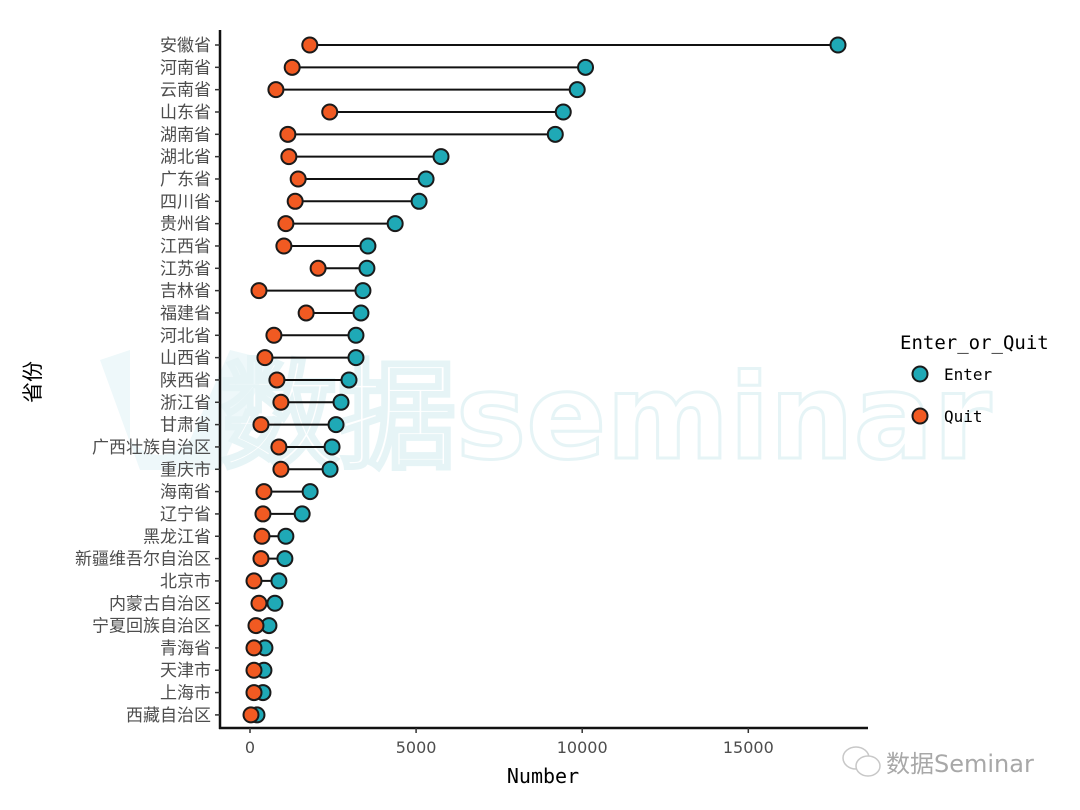 This screenshot has width=1080, height=810. What do you see at coordinates (185, 694) in the screenshot?
I see `y-tick-label: 上海市` at bounding box center [185, 694].